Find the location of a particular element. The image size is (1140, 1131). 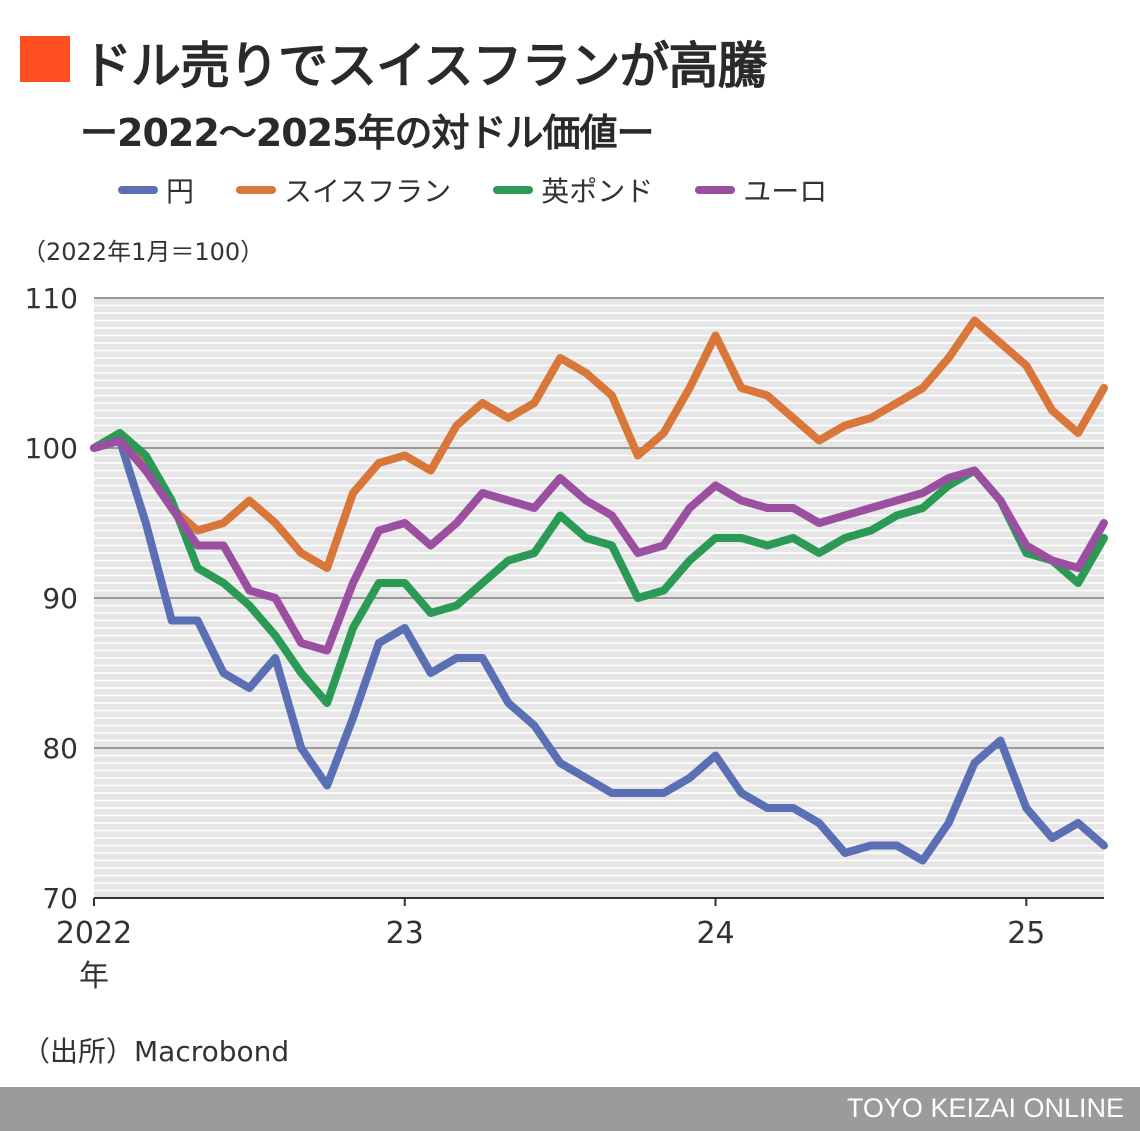

x-tick-label: 2022 is located at coordinates (94, 933).